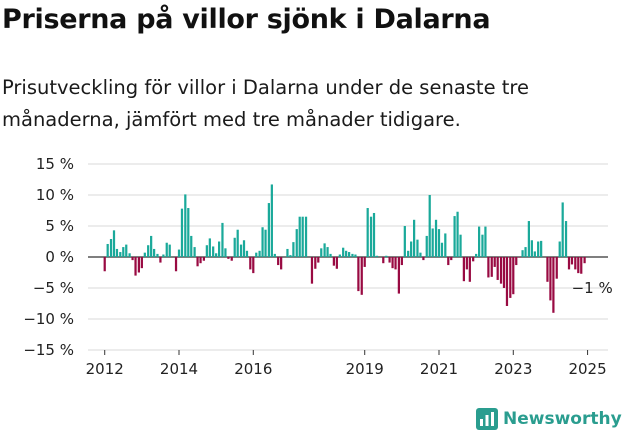 The width and height of the screenshot is (631, 439). I want to click on y-tick-label: 15 %, so click(55, 164).